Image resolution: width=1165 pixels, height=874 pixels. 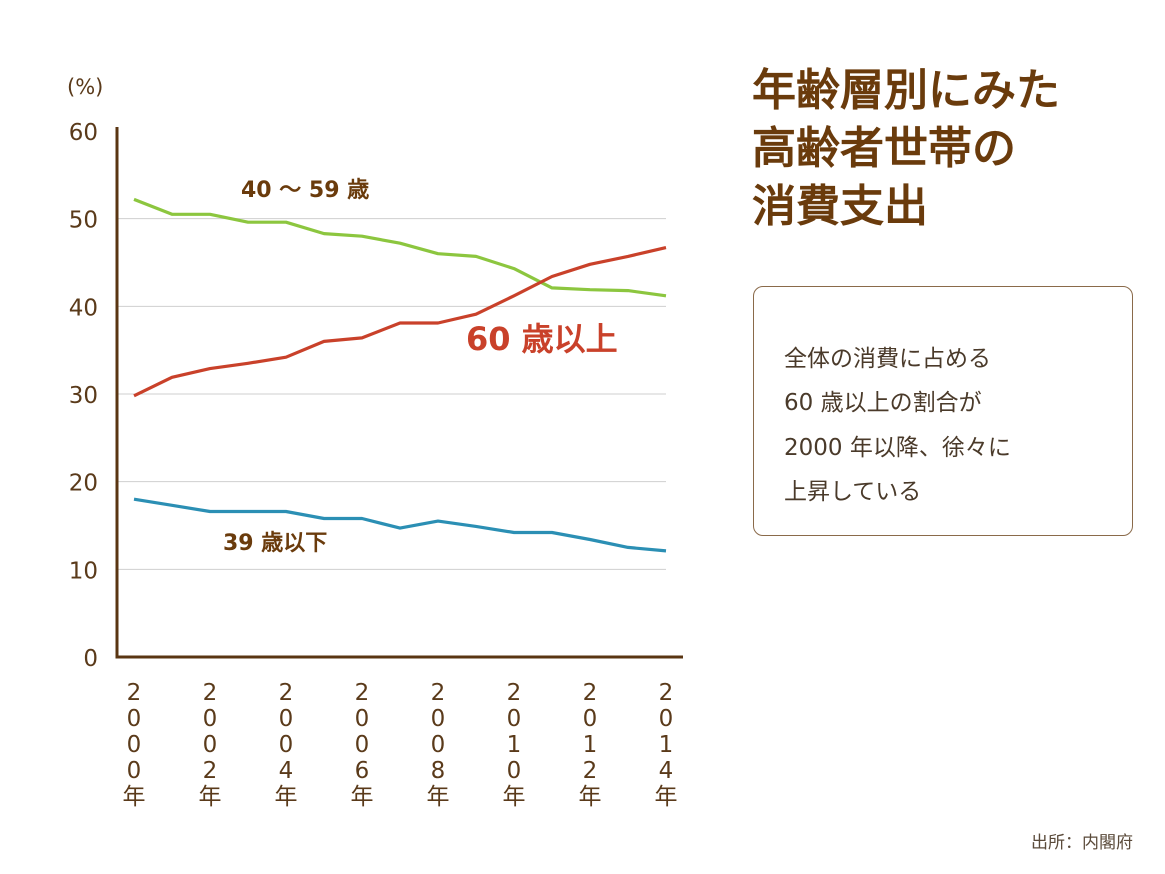 What do you see at coordinates (840, 206) in the screenshot?
I see `title-line-3: 消費支出` at bounding box center [840, 206].